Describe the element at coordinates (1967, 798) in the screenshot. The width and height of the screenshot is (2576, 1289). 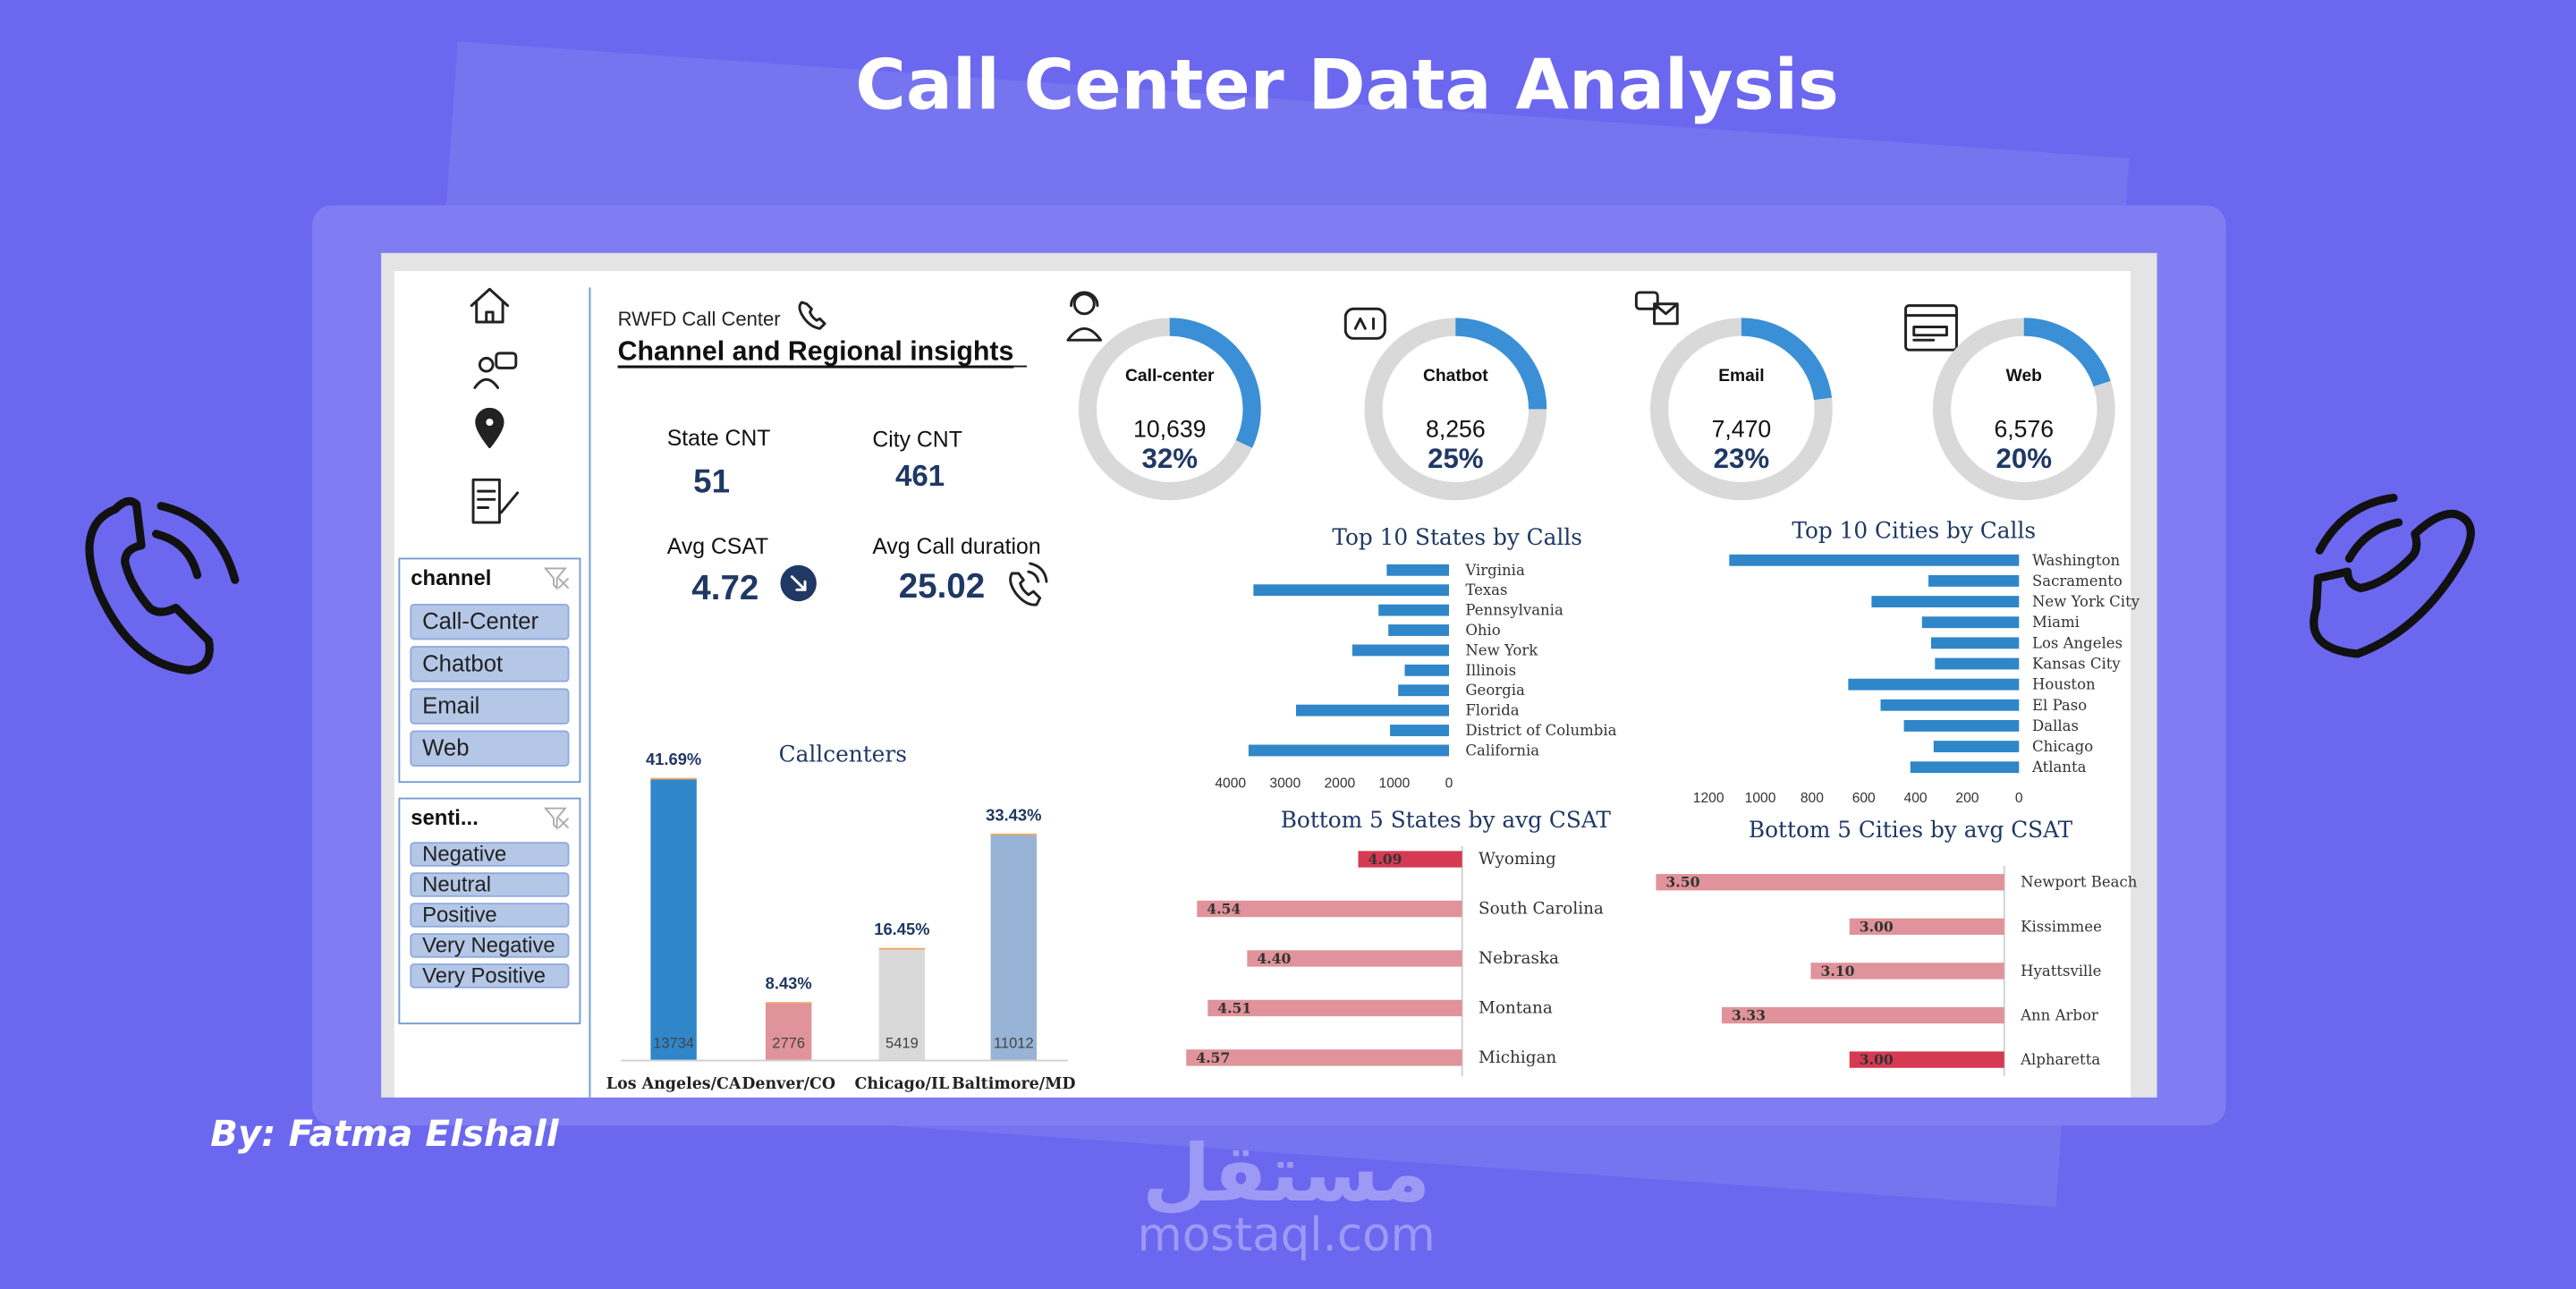
I see `x-tick-label: 200` at that location.